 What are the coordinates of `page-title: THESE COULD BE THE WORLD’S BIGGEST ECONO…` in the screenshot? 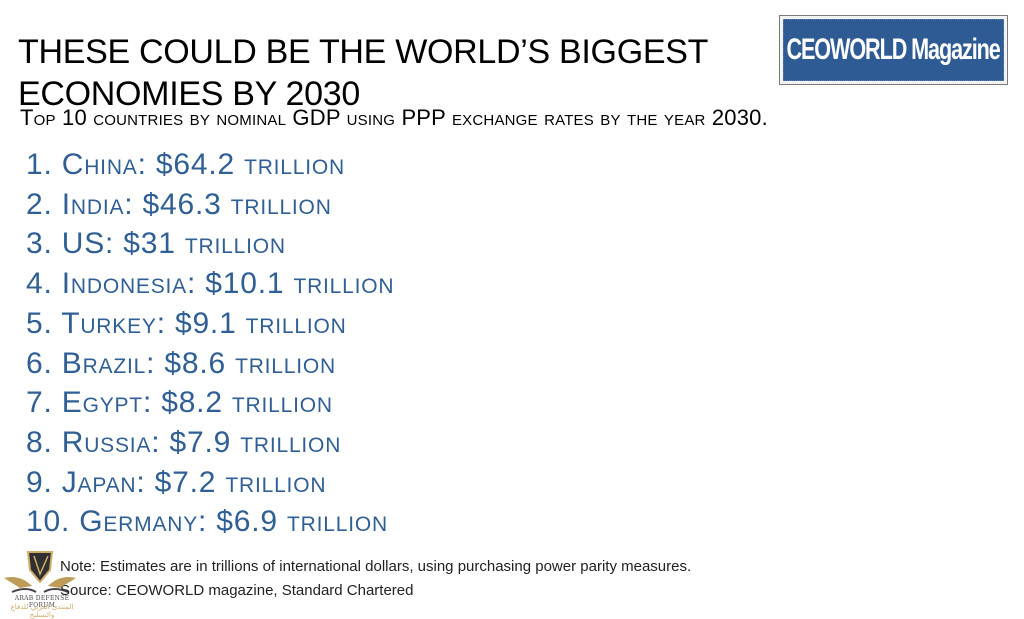 It's located at (363, 72).